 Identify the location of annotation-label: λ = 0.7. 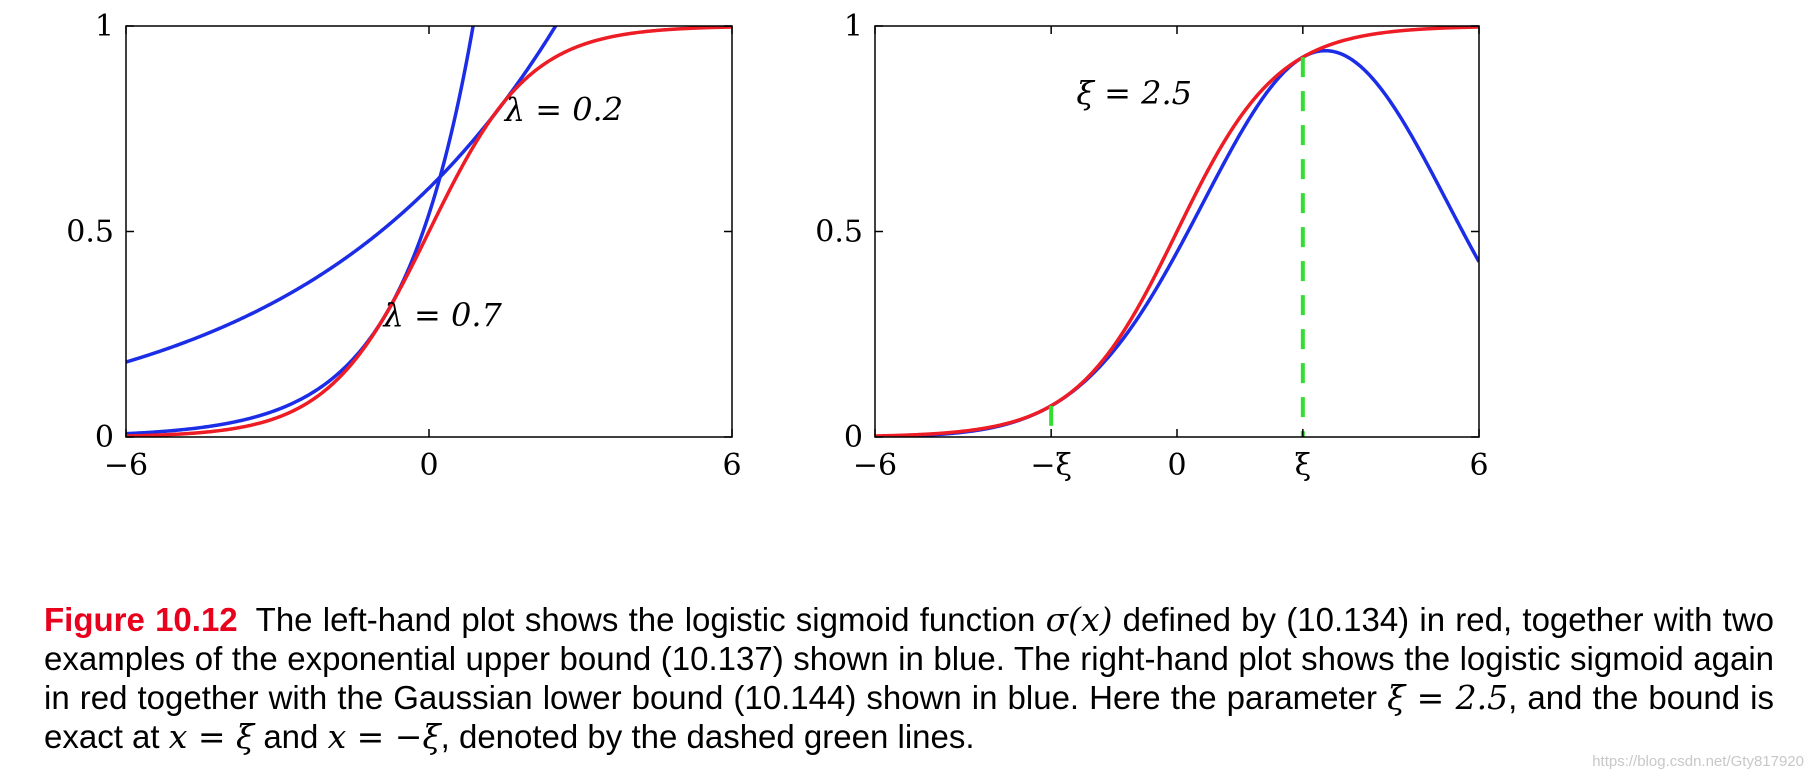
(442, 315).